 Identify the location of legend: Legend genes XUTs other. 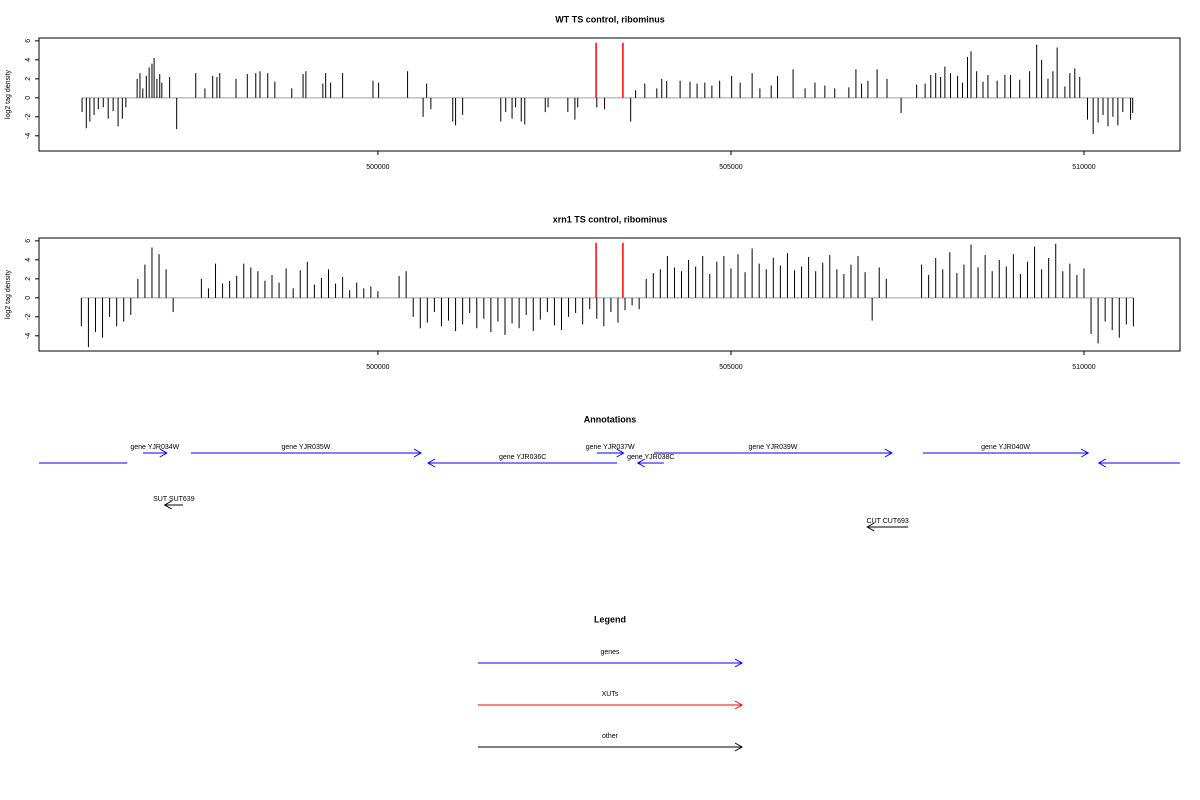
(611, 683).